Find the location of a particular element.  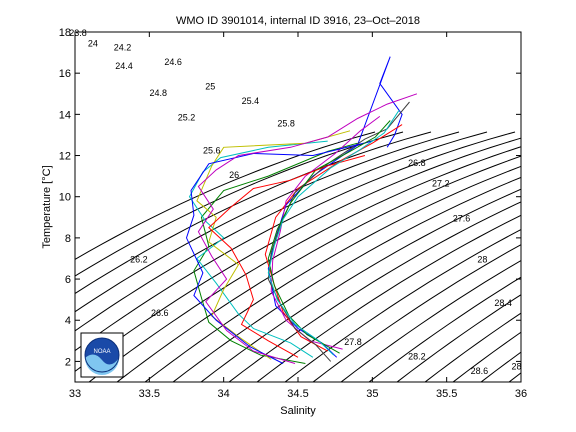

y-tick-label: 8 is located at coordinates (68, 239).